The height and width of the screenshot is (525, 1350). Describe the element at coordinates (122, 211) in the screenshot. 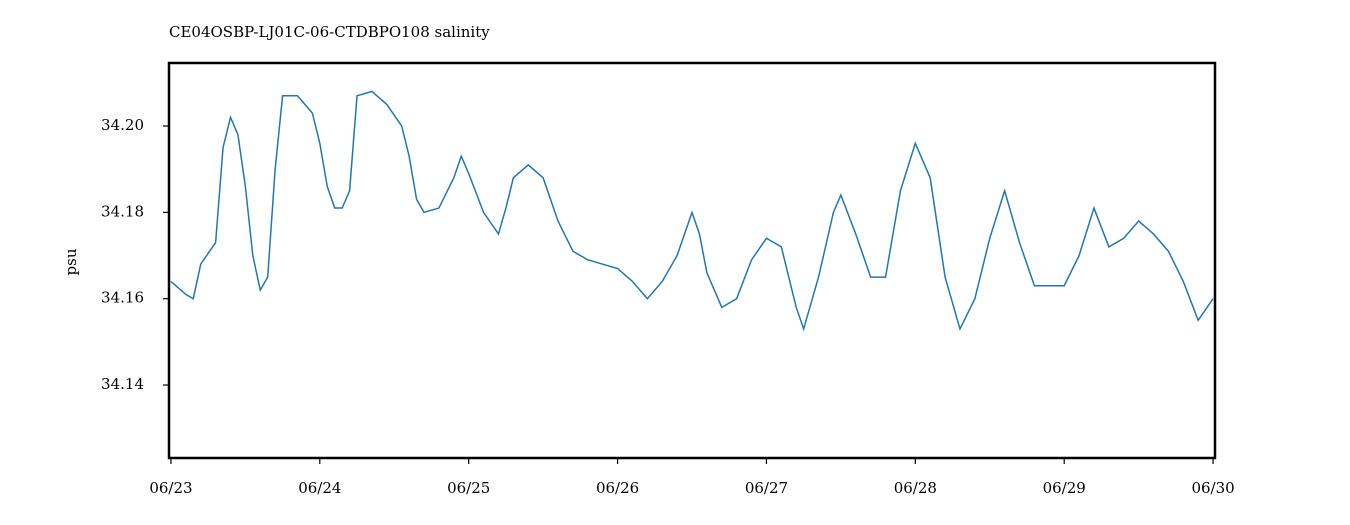

I see `y-tick-label: 34.18` at that location.